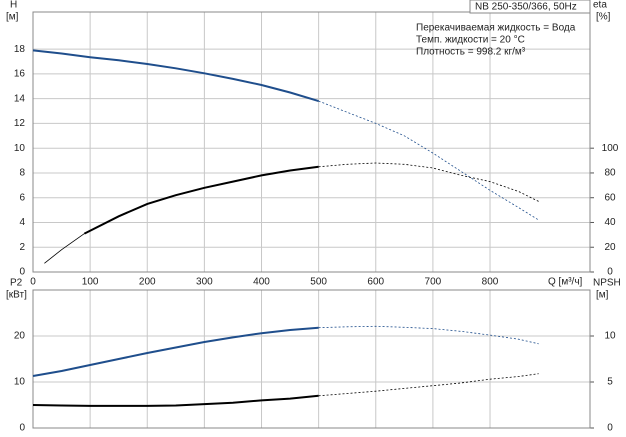 Image resolution: width=626 pixels, height=437 pixels. Describe the element at coordinates (375, 282) in the screenshot. I see `x-tick-label: 600` at that location.